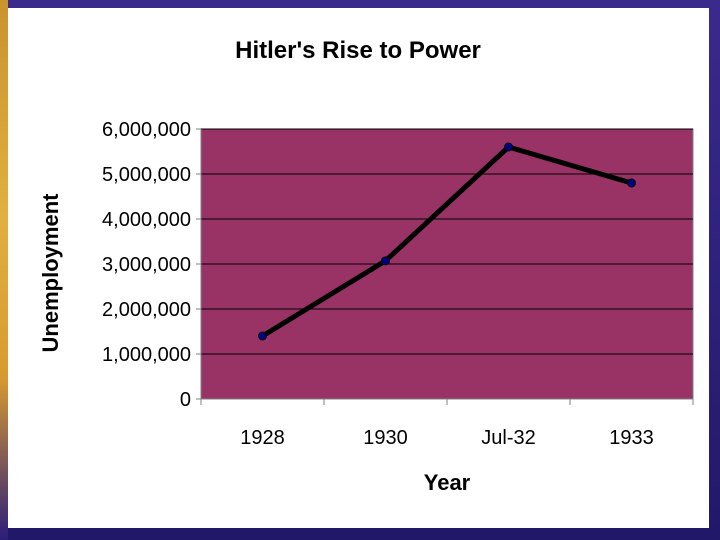 The width and height of the screenshot is (720, 540). What do you see at coordinates (146, 175) in the screenshot?
I see `y-tick-label: 5,000,000` at bounding box center [146, 175].